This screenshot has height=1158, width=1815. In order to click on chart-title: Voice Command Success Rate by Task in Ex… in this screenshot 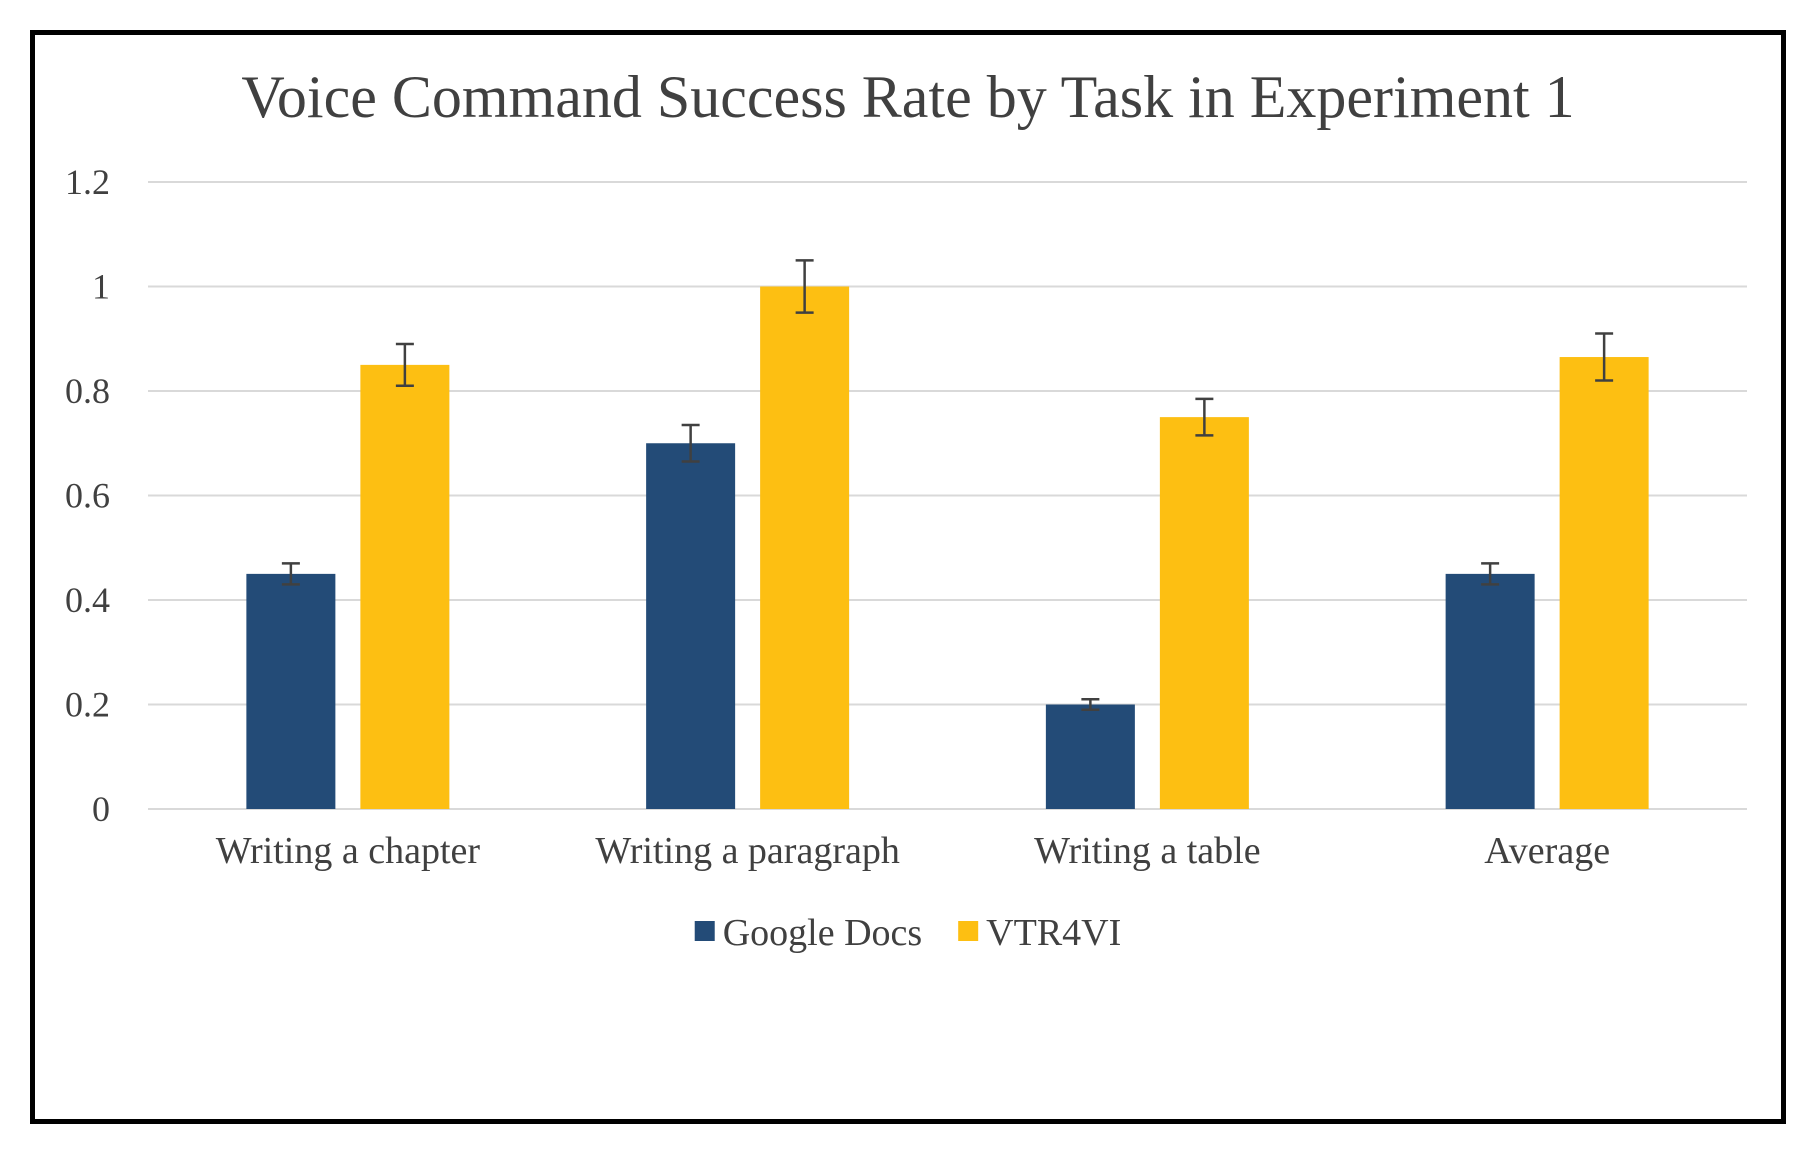, I will do `click(907, 97)`.